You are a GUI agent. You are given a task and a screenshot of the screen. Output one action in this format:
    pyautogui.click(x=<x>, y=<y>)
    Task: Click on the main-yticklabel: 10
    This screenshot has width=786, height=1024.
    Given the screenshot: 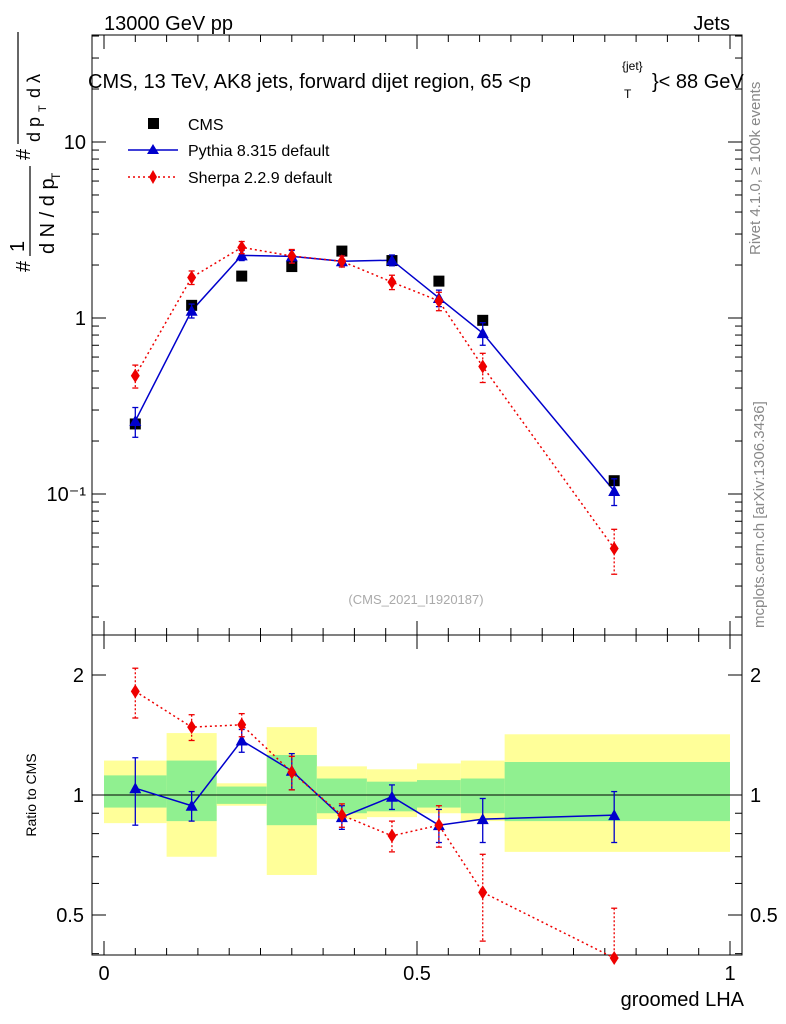 What is the action you would take?
    pyautogui.click(x=75, y=143)
    